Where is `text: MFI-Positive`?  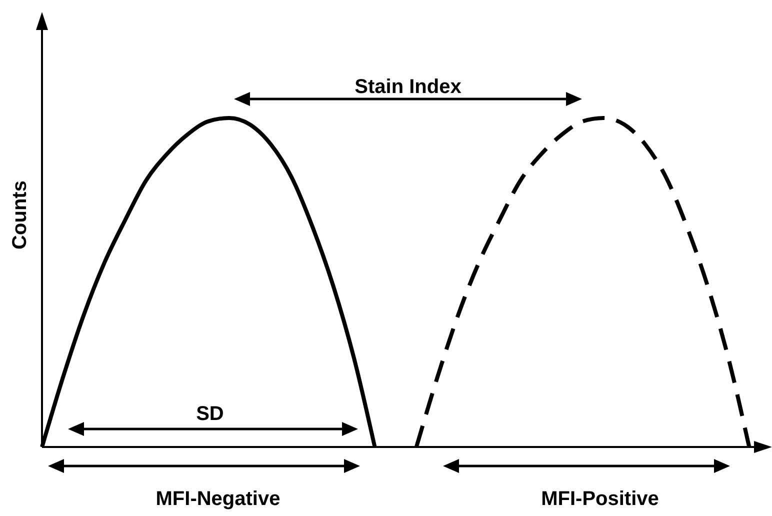 text: MFI-Positive is located at coordinates (600, 499).